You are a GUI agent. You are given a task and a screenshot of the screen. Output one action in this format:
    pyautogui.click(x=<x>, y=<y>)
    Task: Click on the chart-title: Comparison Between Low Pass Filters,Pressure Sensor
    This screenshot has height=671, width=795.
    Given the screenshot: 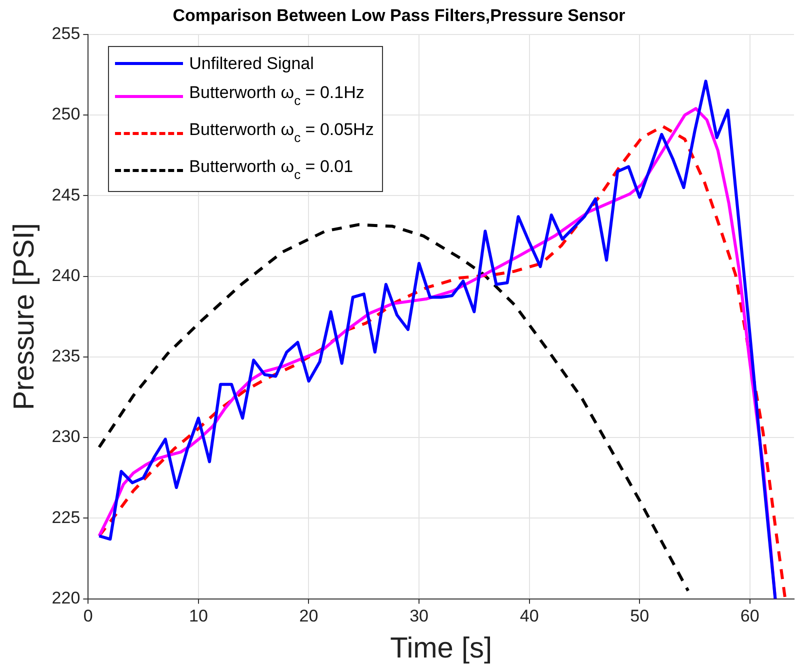 What is the action you would take?
    pyautogui.click(x=399, y=15)
    